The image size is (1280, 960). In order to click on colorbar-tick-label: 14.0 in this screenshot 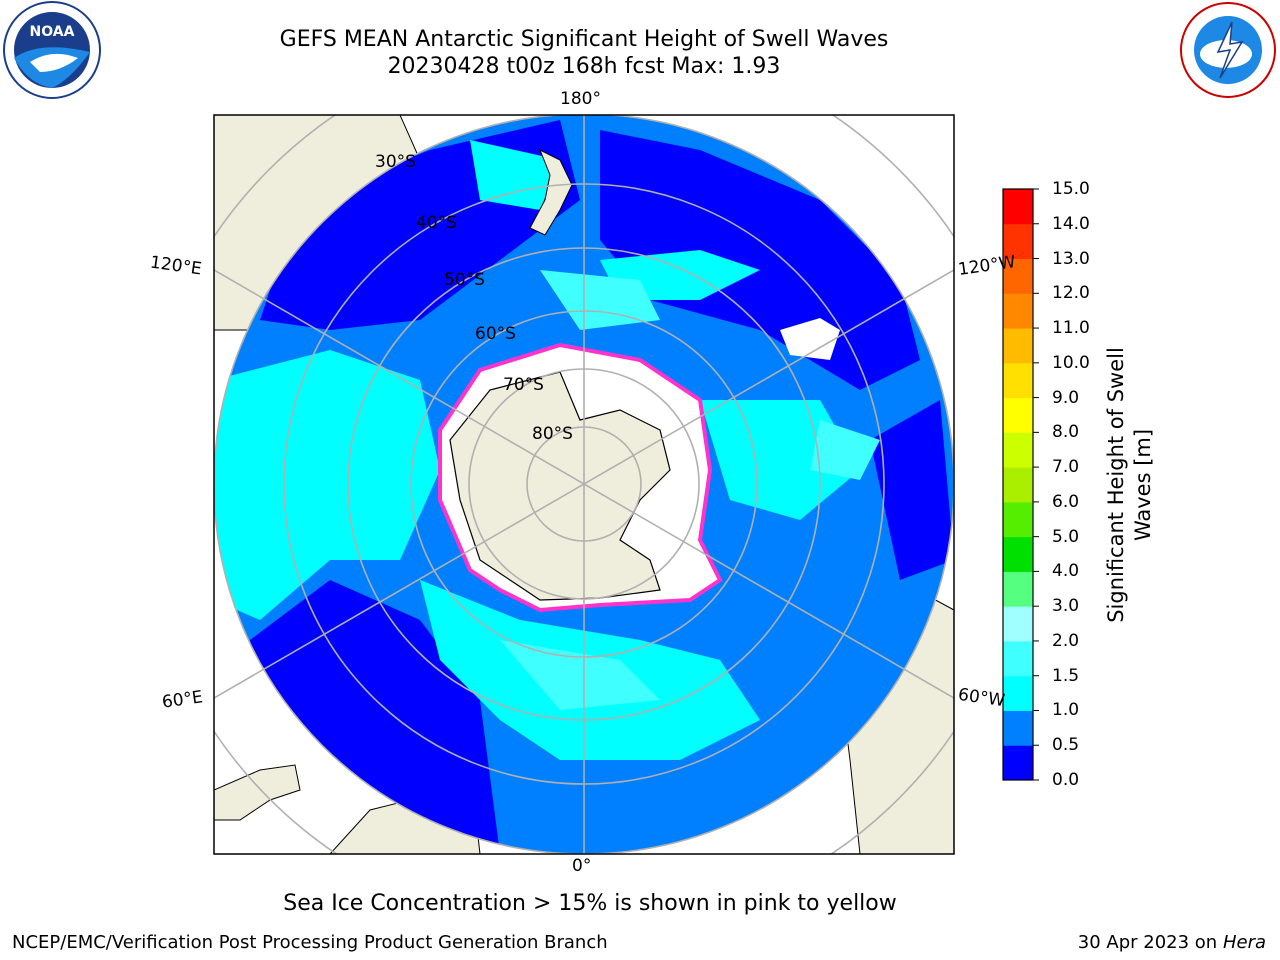, I will do `click(1071, 223)`.